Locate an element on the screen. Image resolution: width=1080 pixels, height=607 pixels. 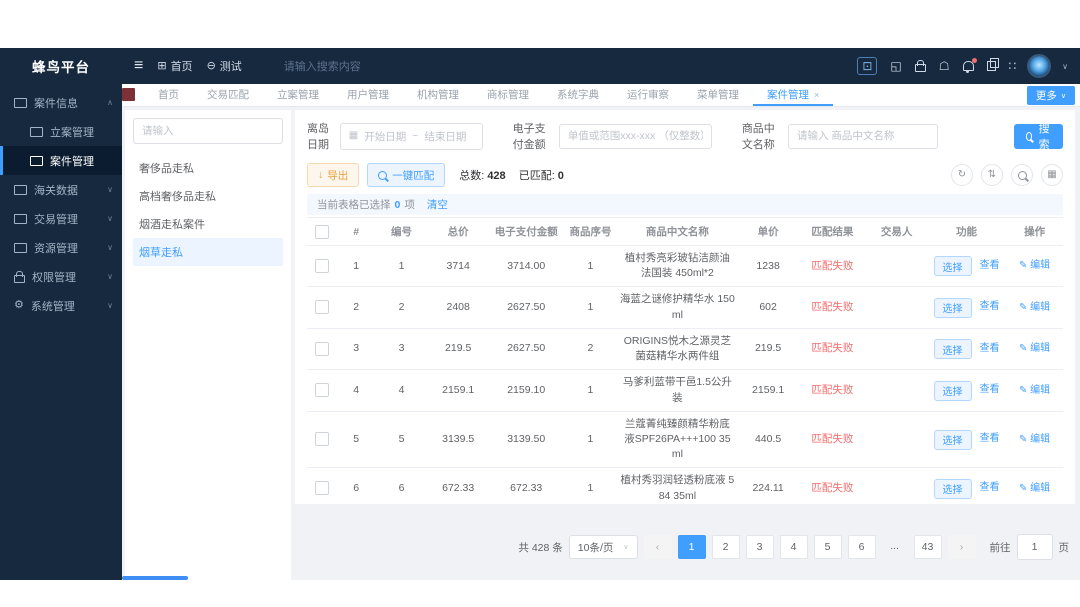
refresh-icon: ↻ is located at coordinates (962, 175).